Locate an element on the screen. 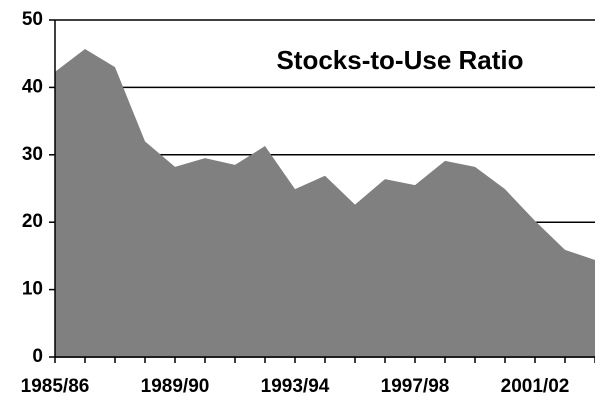 The height and width of the screenshot is (402, 595). y-tick-label: 40 is located at coordinates (32, 86).